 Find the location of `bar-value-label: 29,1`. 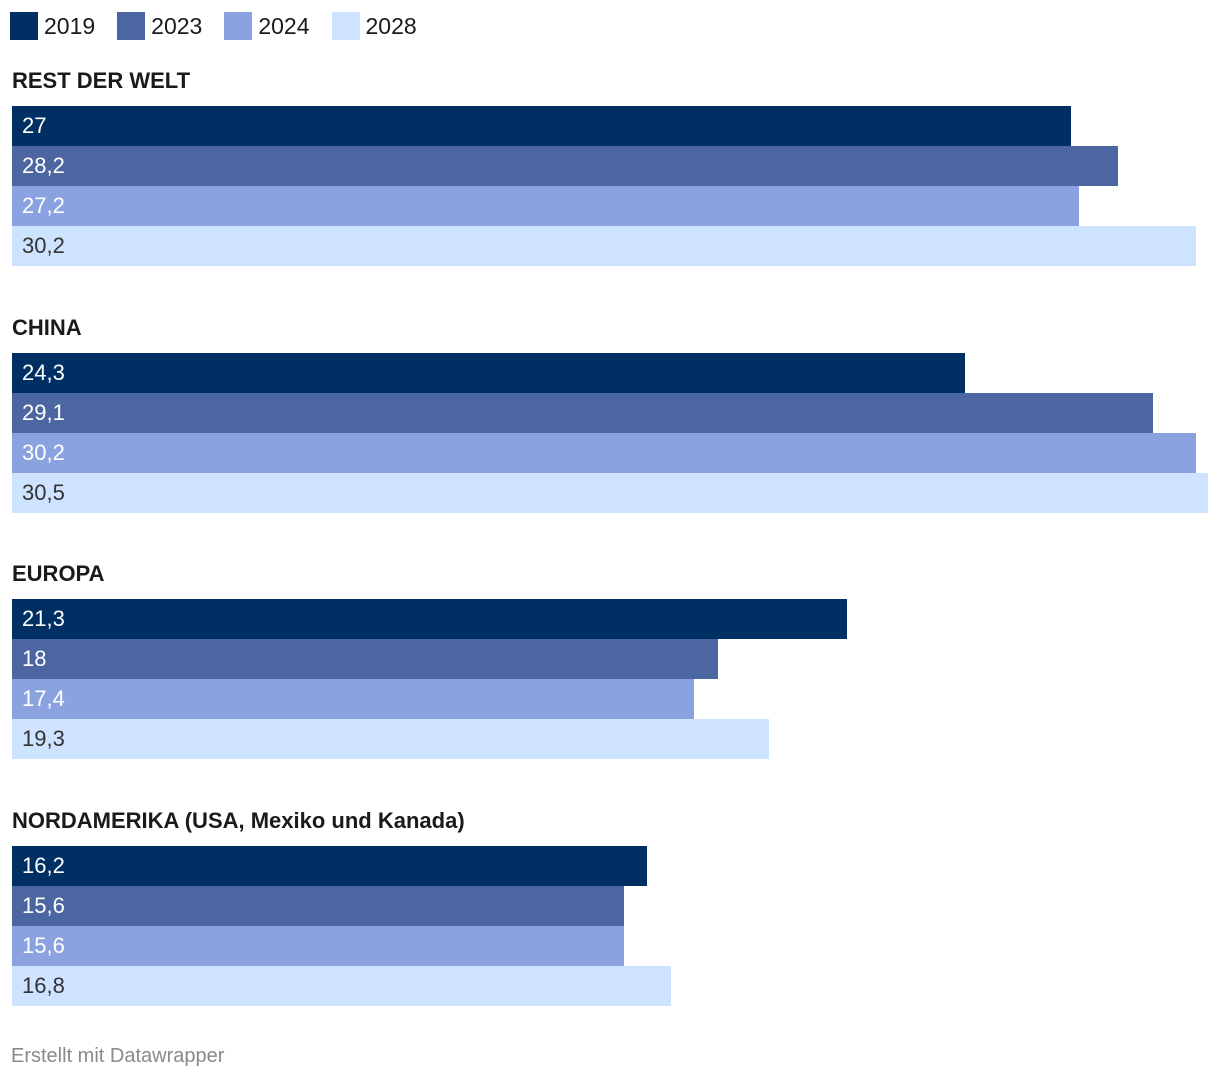

bar-value-label: 29,1 is located at coordinates (43, 412).